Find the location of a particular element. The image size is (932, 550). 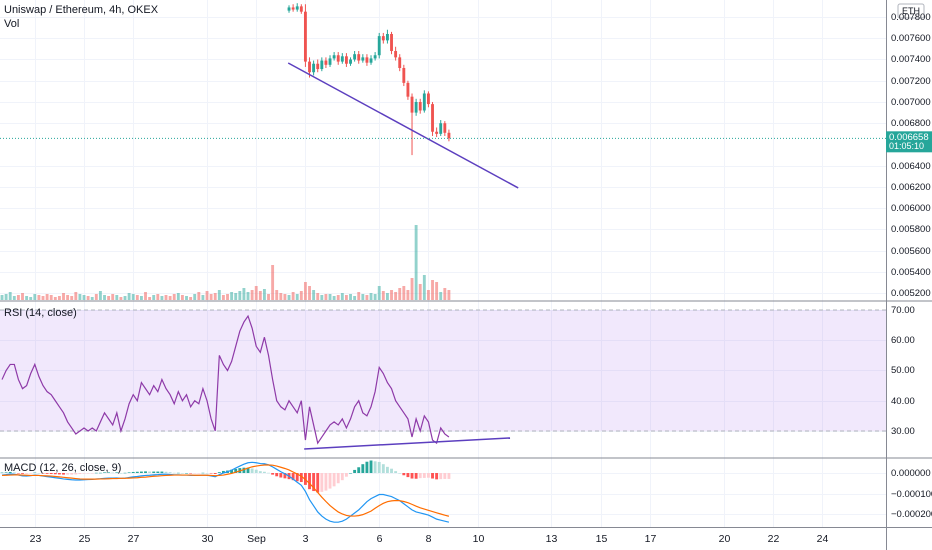

y-tick-label: 0.006200 is located at coordinates (911, 187).